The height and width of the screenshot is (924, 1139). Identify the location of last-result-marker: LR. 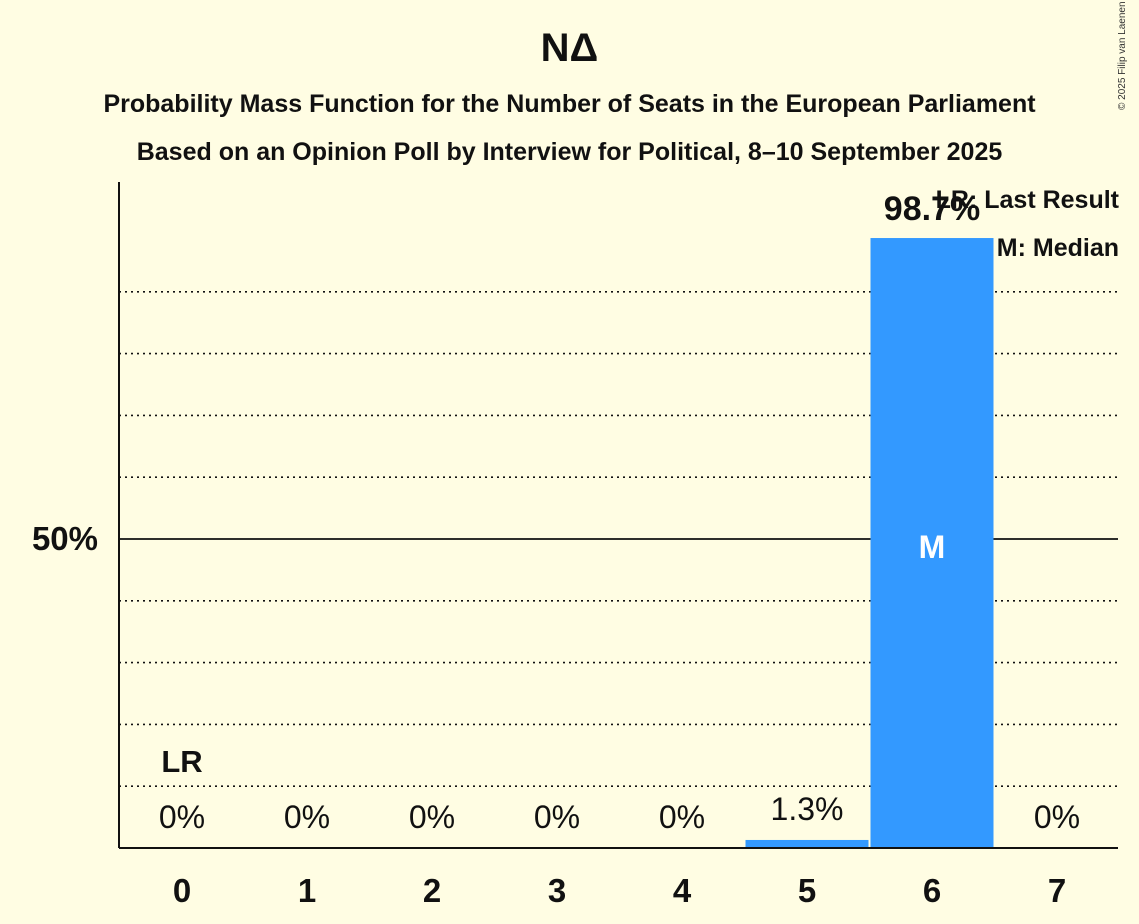
(181, 761).